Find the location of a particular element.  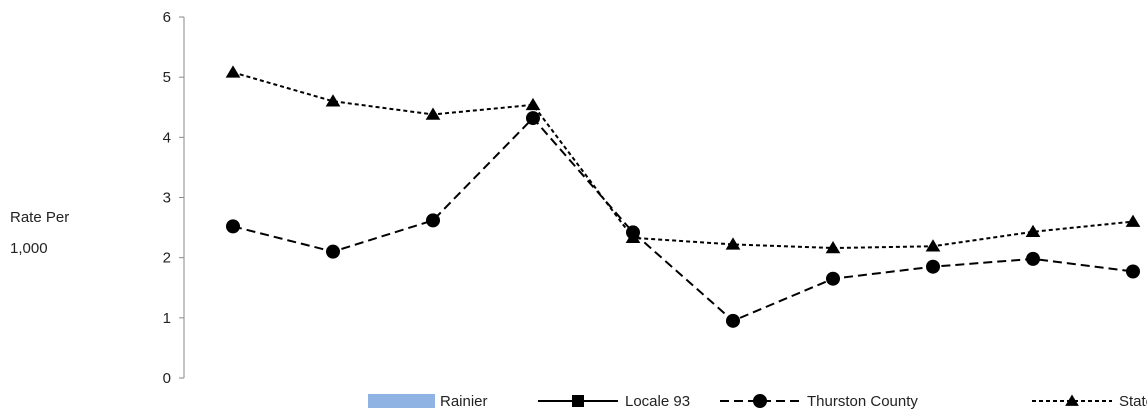

legend-item: Thurston County is located at coordinates (819, 401).